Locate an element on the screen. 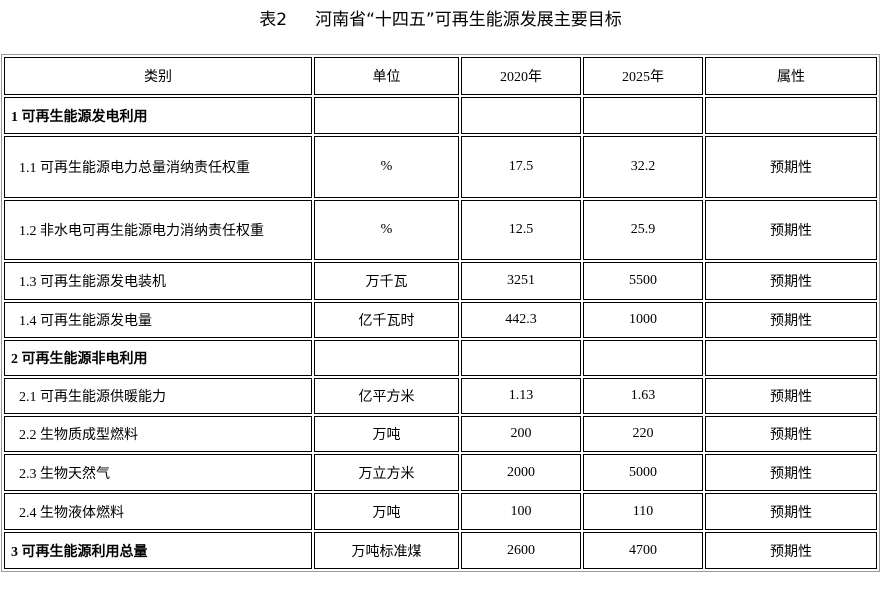 The width and height of the screenshot is (881, 599). category-cell: 1.3 可再生能源发电装机 is located at coordinates (158, 281).